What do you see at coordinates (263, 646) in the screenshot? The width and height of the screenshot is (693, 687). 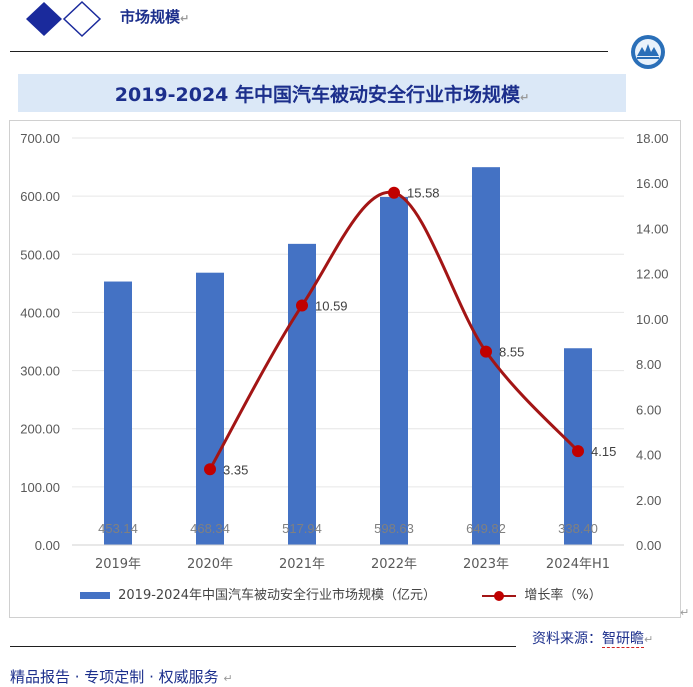 I see `footer-divider` at bounding box center [263, 646].